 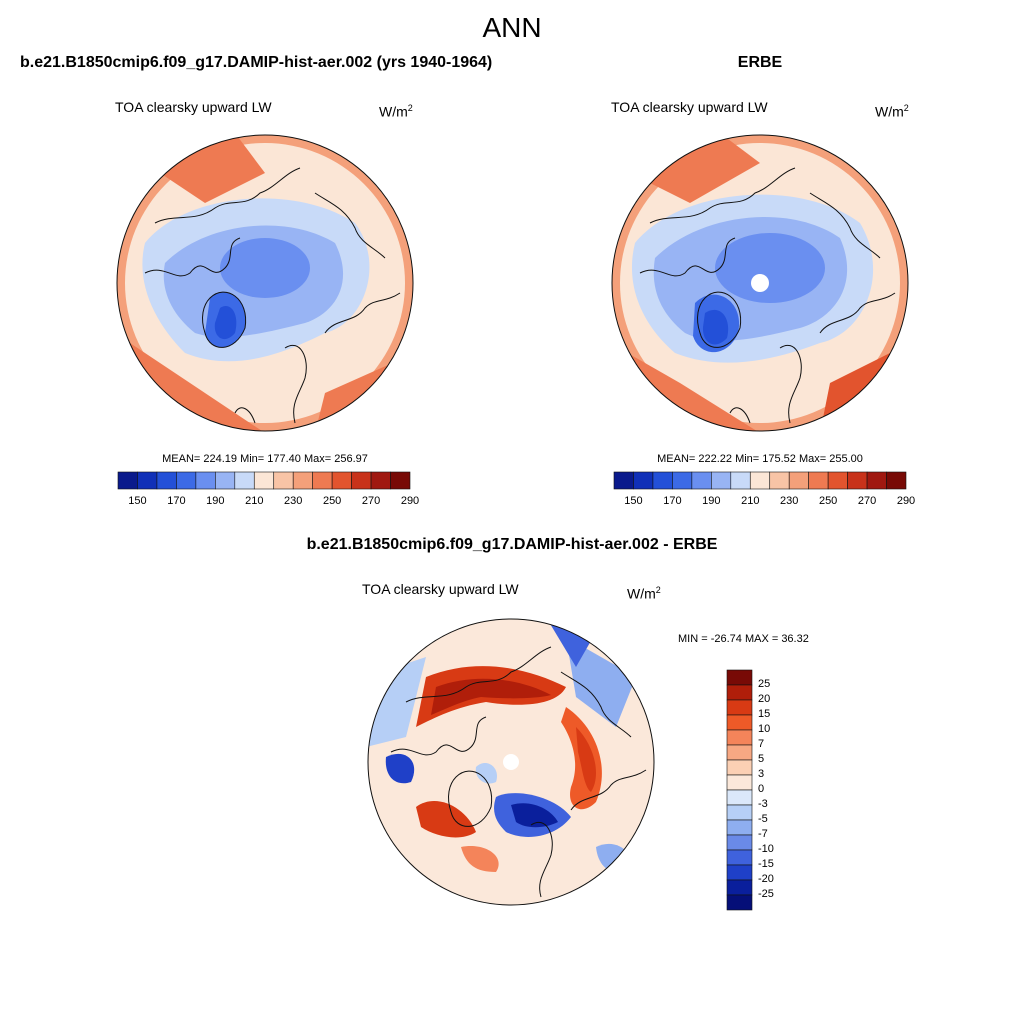 I want to click on diff-variable-label: TOA clearsky upward LW, so click(x=440, y=589).